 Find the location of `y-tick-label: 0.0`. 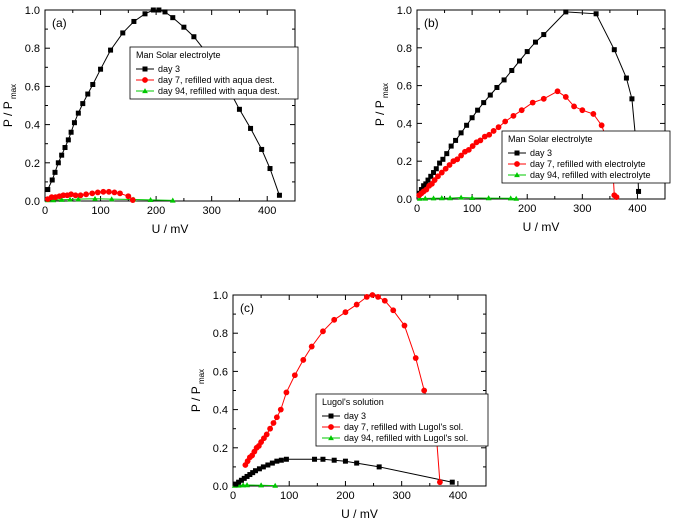

y-tick-label: 0.0 is located at coordinates (404, 200).